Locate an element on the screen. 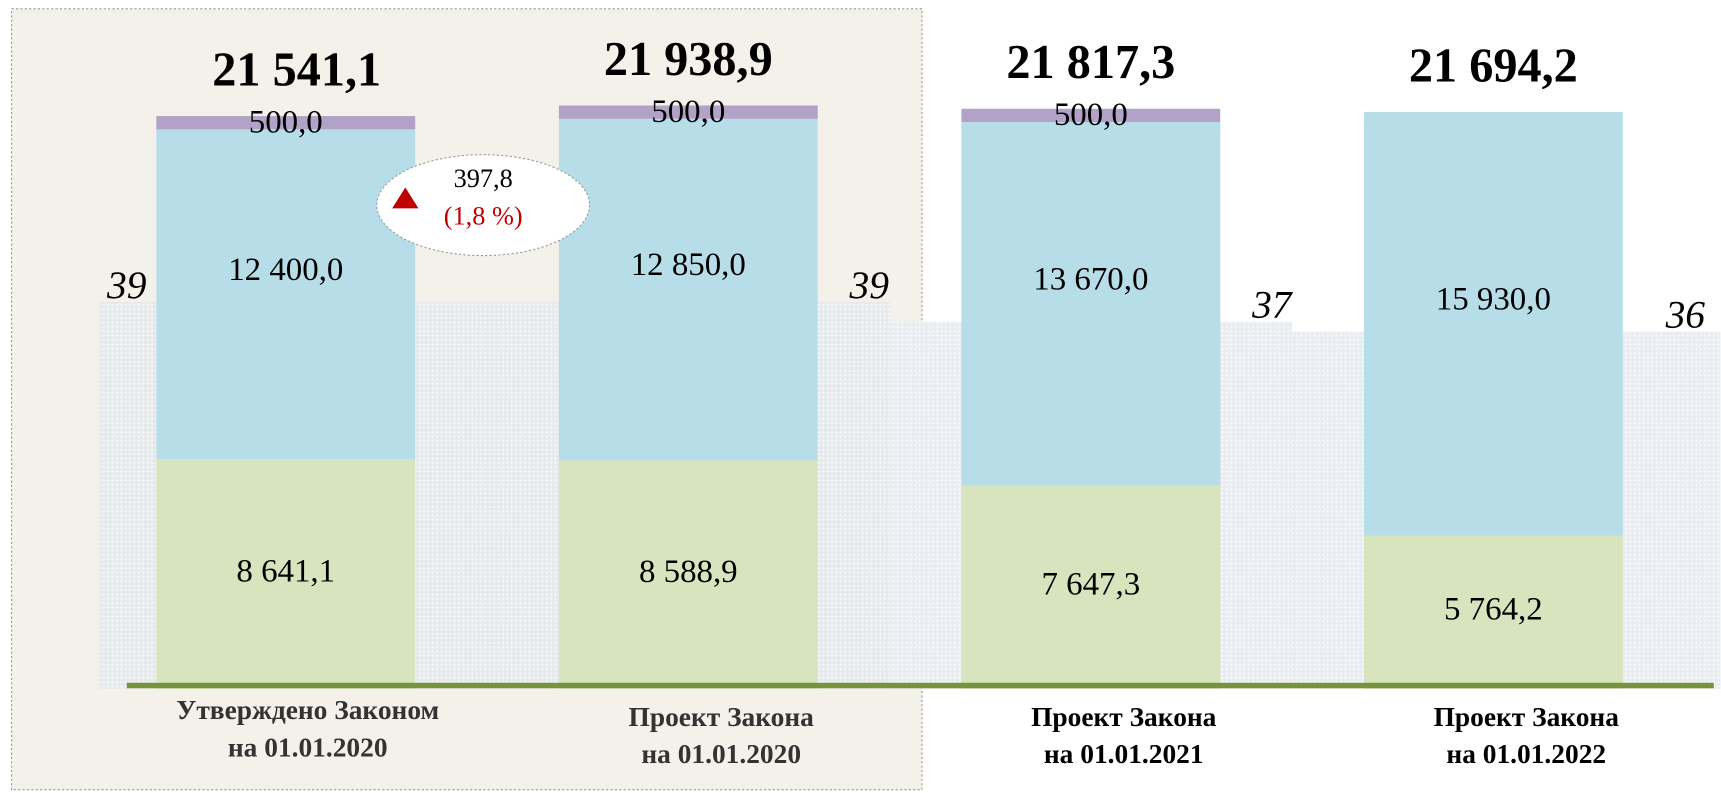 The height and width of the screenshot is (793, 1721). value-label: 15 930,0 is located at coordinates (1493, 299).